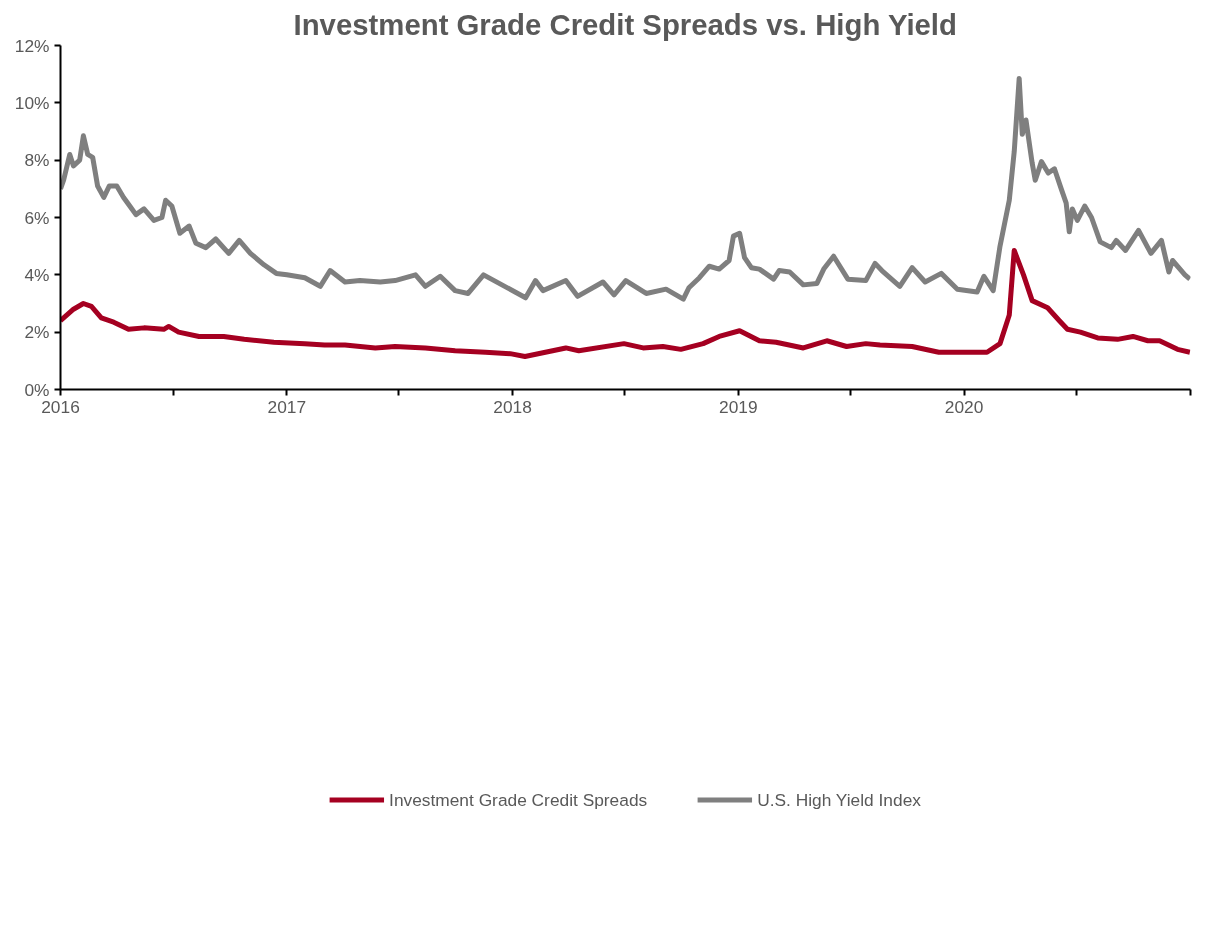  I want to click on y-tick-label: 2%, so click(37, 332).